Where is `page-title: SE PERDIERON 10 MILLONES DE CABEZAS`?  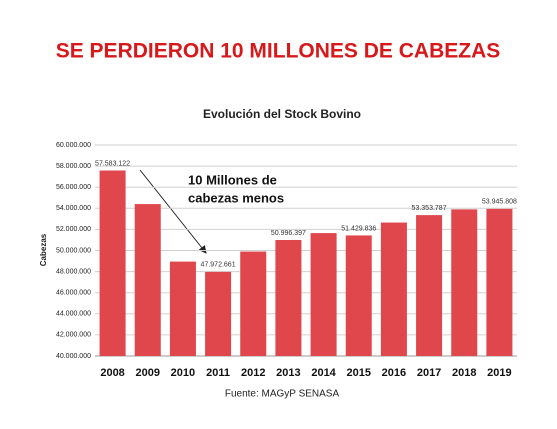
page-title: SE PERDIERON 10 MILLONES DE CABEZAS is located at coordinates (278, 51).